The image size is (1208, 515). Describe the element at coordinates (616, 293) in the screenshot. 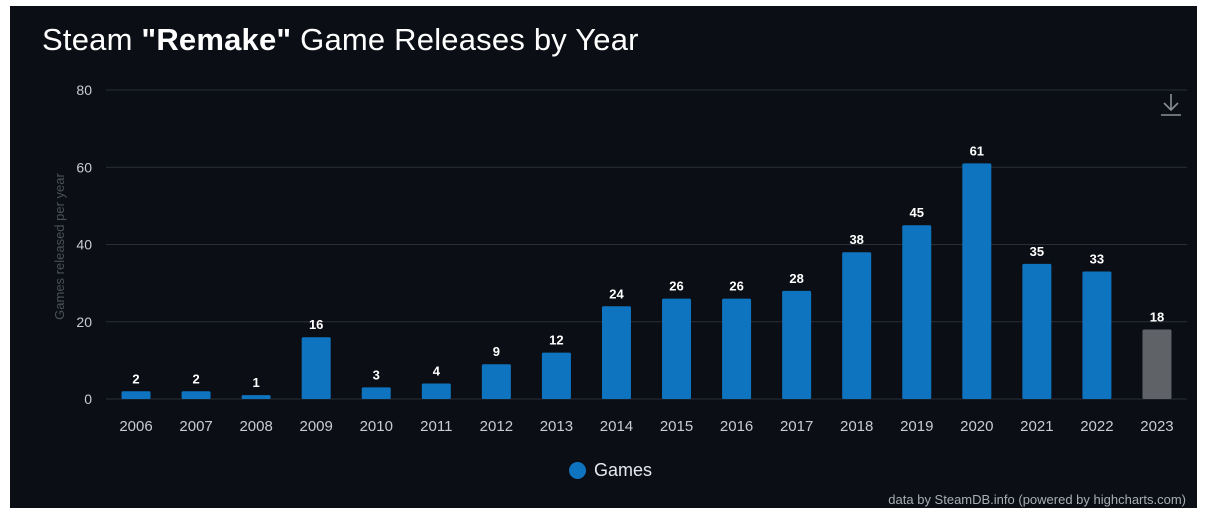

I see `data-label: 24` at that location.